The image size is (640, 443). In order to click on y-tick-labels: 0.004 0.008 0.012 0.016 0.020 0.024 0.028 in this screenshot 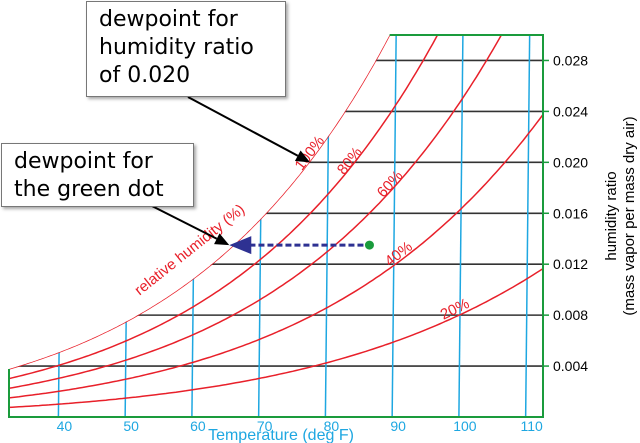, I will do `click(565, 213)`.